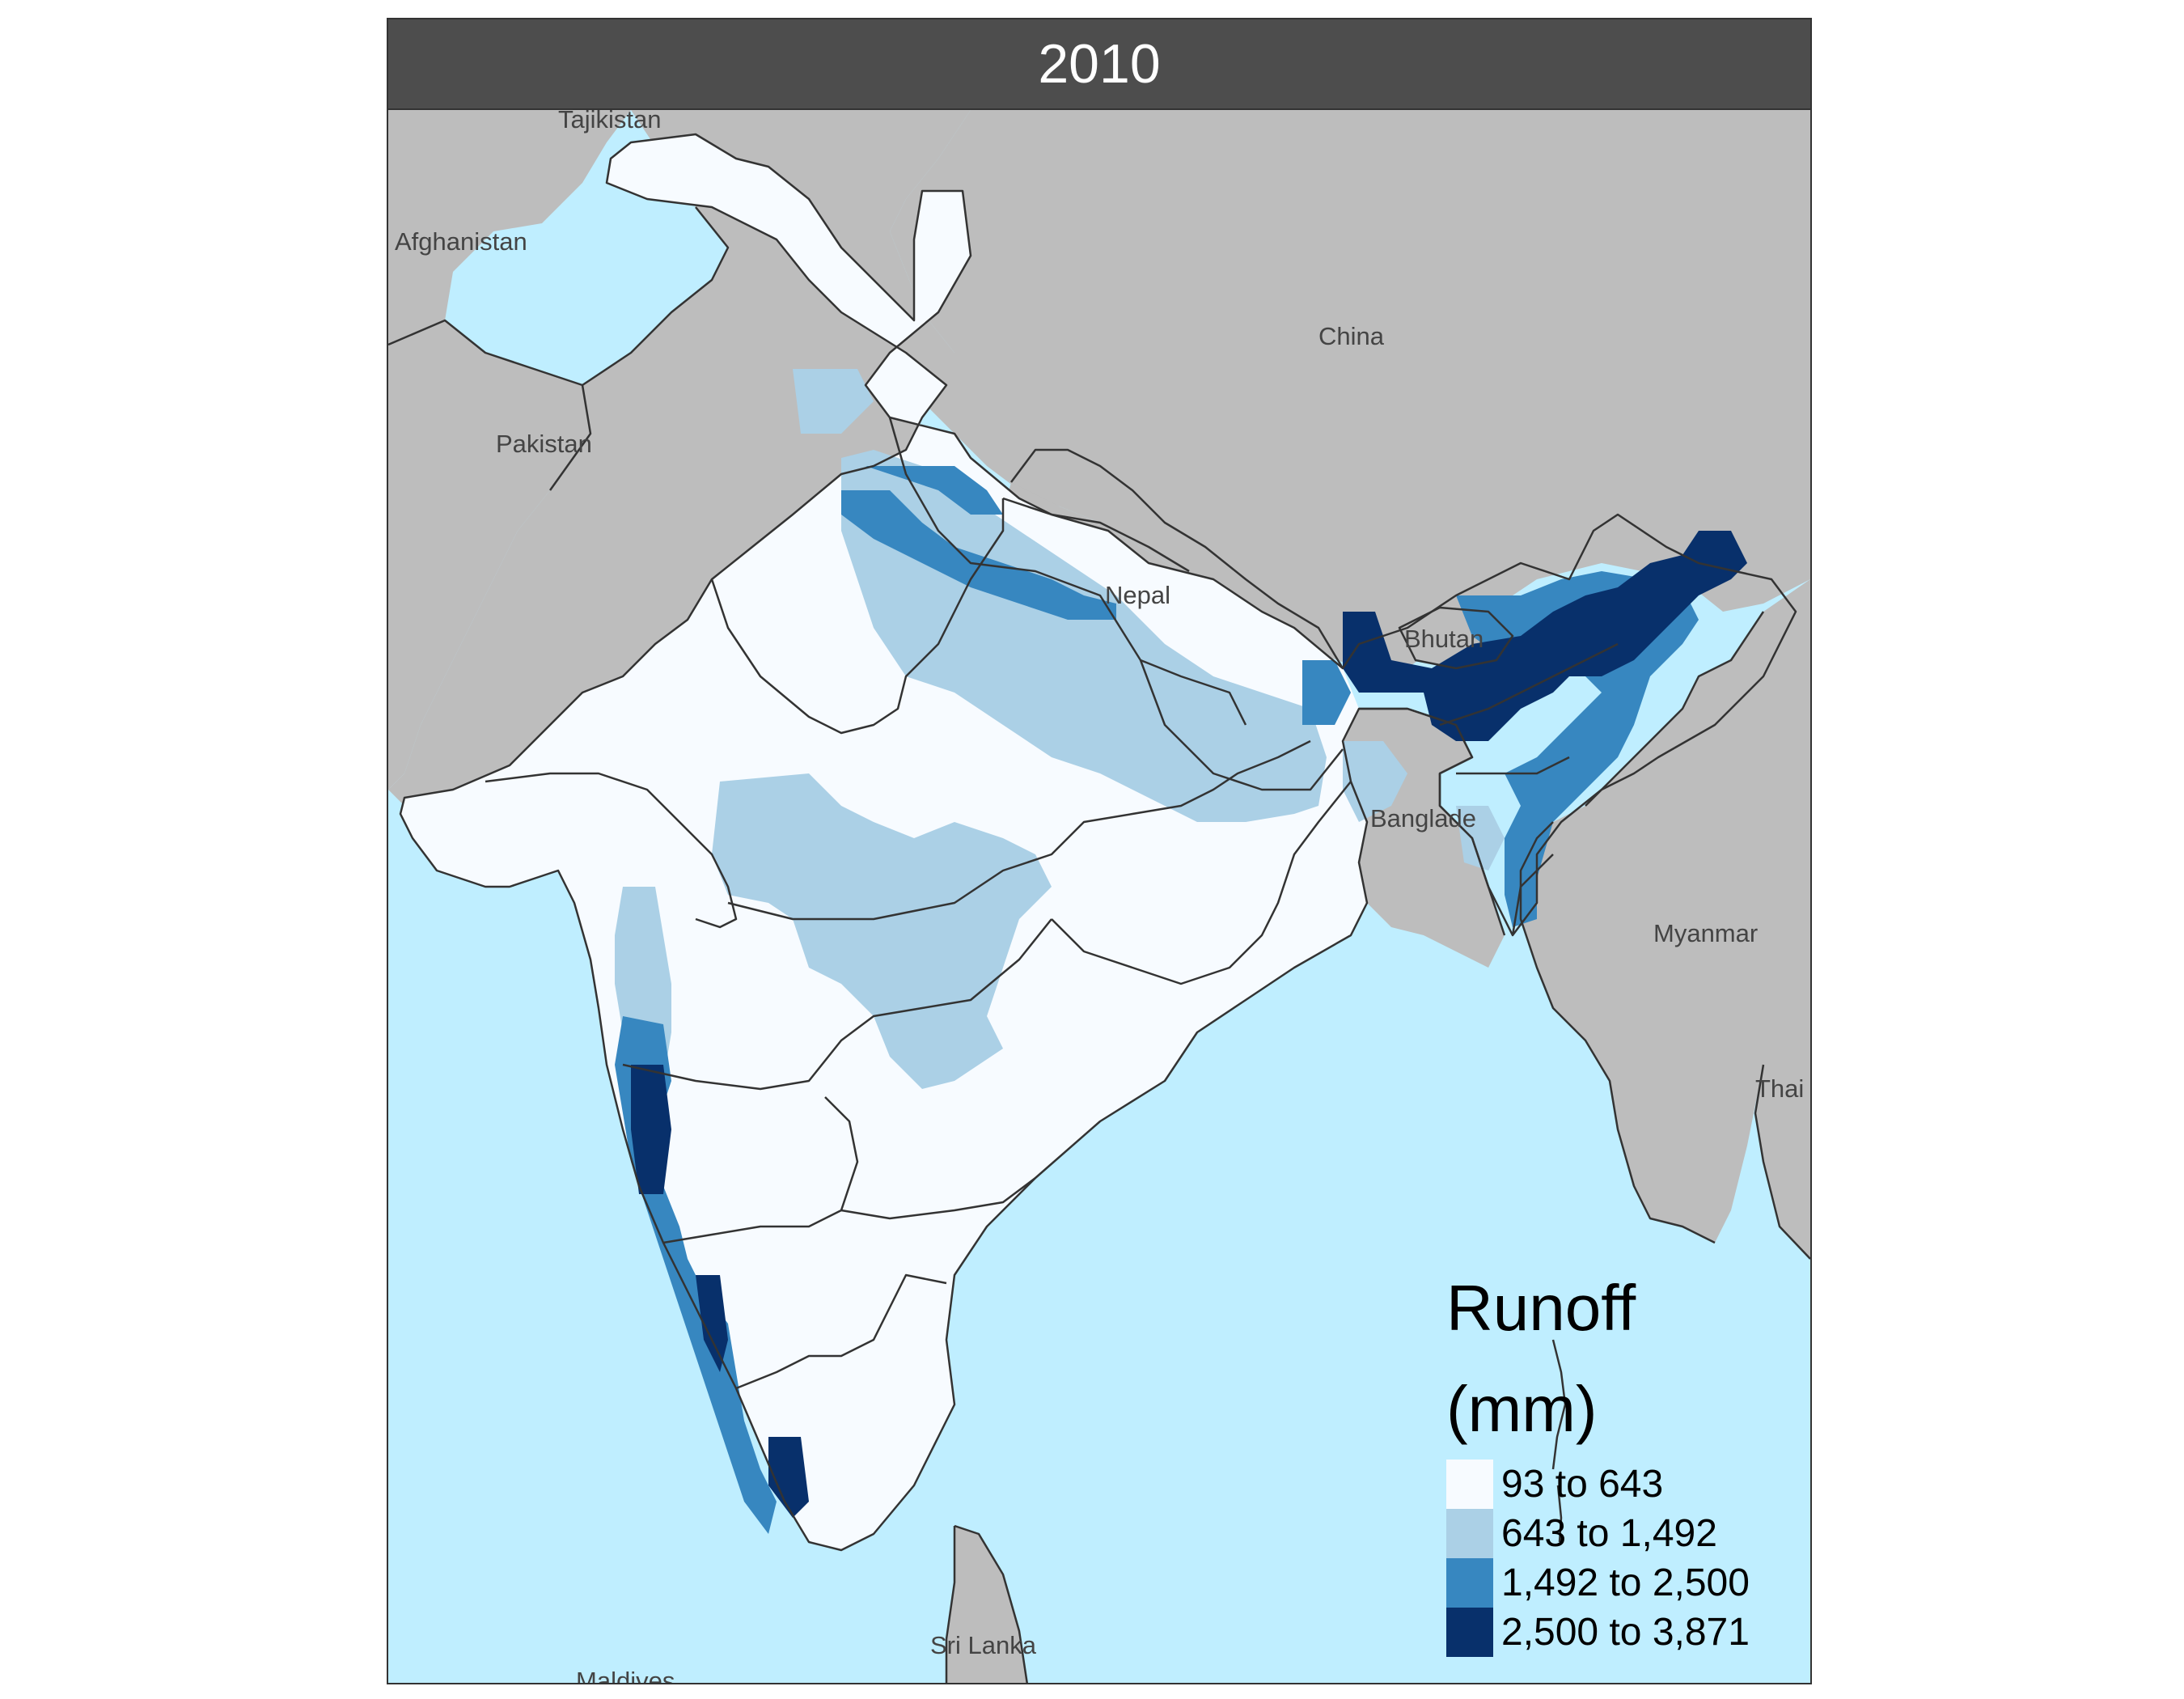 Image resolution: width=2184 pixels, height=1699 pixels. I want to click on label-bhutan: Bhutan, so click(1444, 639).